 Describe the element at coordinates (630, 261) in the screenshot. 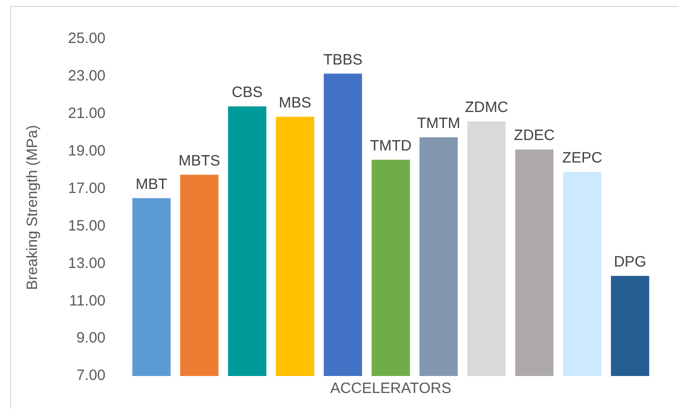

I see `x-tick-label: DPG` at that location.